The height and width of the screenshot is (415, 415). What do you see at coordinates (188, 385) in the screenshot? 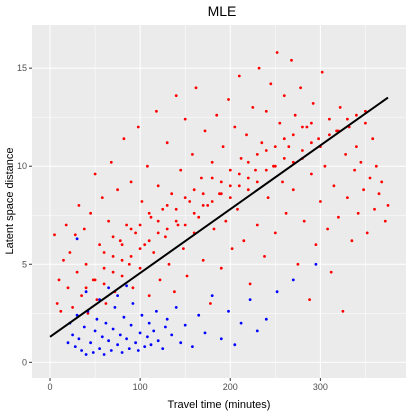
I see `x-axis: 0 100 200 300` at bounding box center [188, 385].